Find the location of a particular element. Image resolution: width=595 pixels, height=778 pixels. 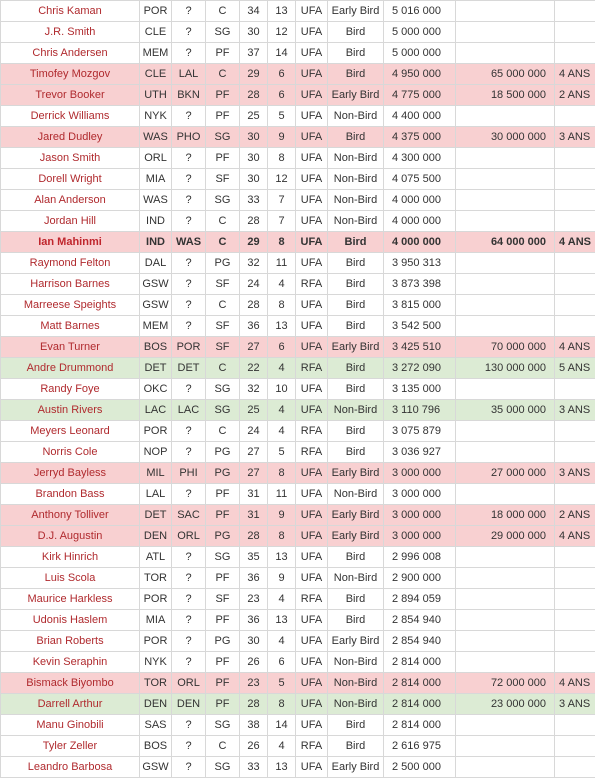

player-name-cell: Marreese Speights is located at coordinates (70, 305).